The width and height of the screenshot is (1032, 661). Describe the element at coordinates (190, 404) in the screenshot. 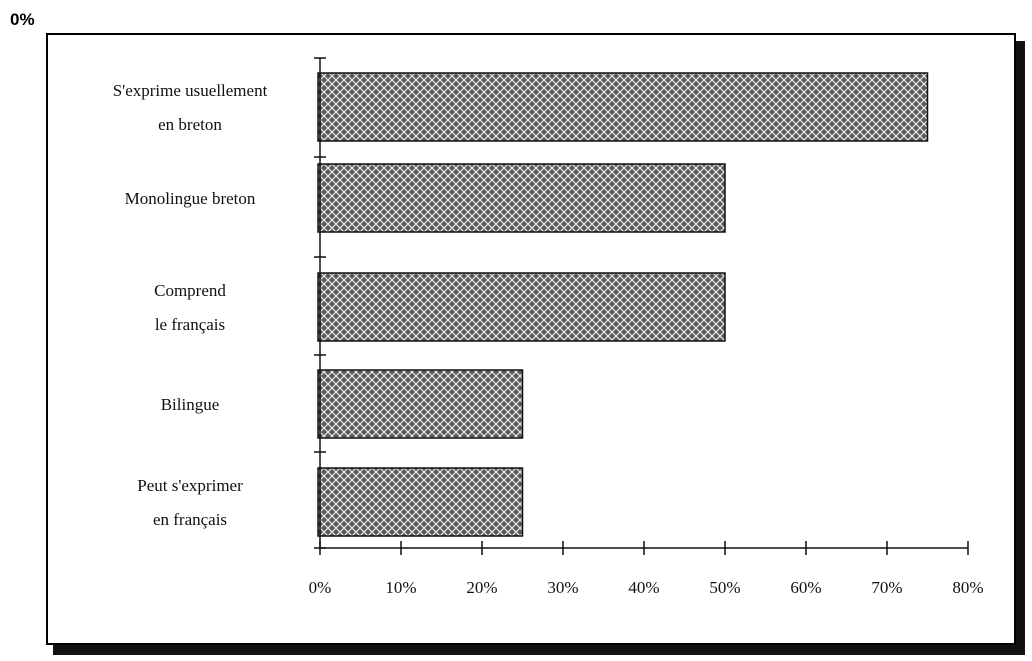

I see `category-label-3-line-0: Bilingue` at that location.